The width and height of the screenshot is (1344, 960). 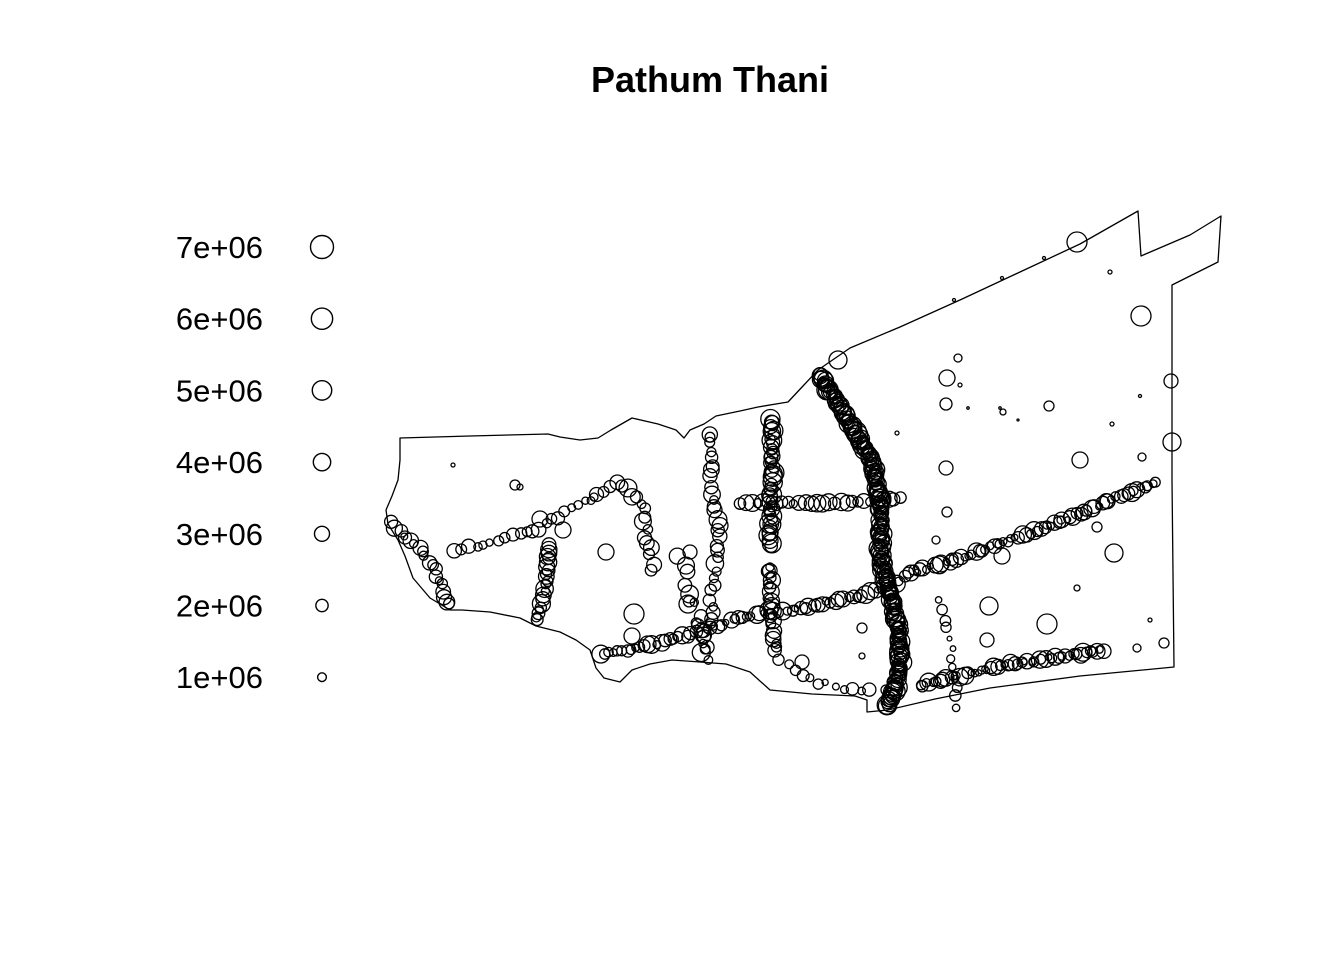 What do you see at coordinates (219, 677) in the screenshot?
I see `legend-label: 1e+06` at bounding box center [219, 677].